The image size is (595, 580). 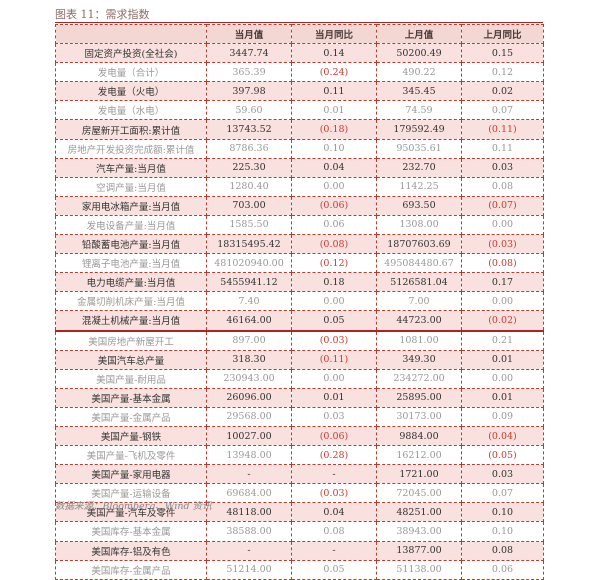 What do you see at coordinates (419, 148) in the screenshot?
I see `prev-value-cell: 95035.61` at bounding box center [419, 148].